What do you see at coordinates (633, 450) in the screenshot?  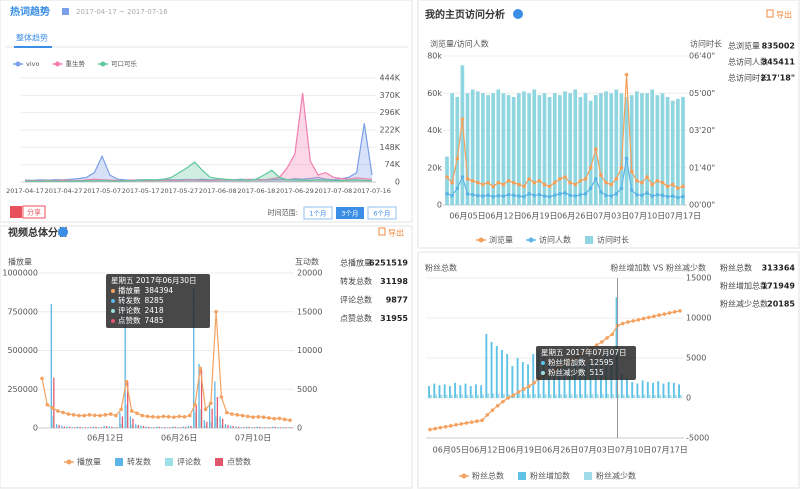 I see `x-tick-label: 07月10日` at bounding box center [633, 450].